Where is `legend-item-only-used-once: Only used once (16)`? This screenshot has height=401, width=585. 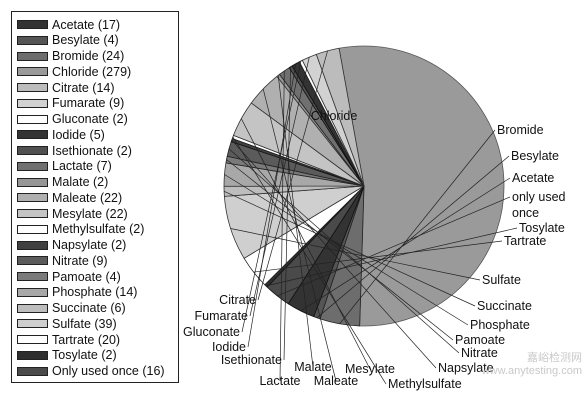 legend-item-only-used-once: Only used once (16) is located at coordinates (91, 371).